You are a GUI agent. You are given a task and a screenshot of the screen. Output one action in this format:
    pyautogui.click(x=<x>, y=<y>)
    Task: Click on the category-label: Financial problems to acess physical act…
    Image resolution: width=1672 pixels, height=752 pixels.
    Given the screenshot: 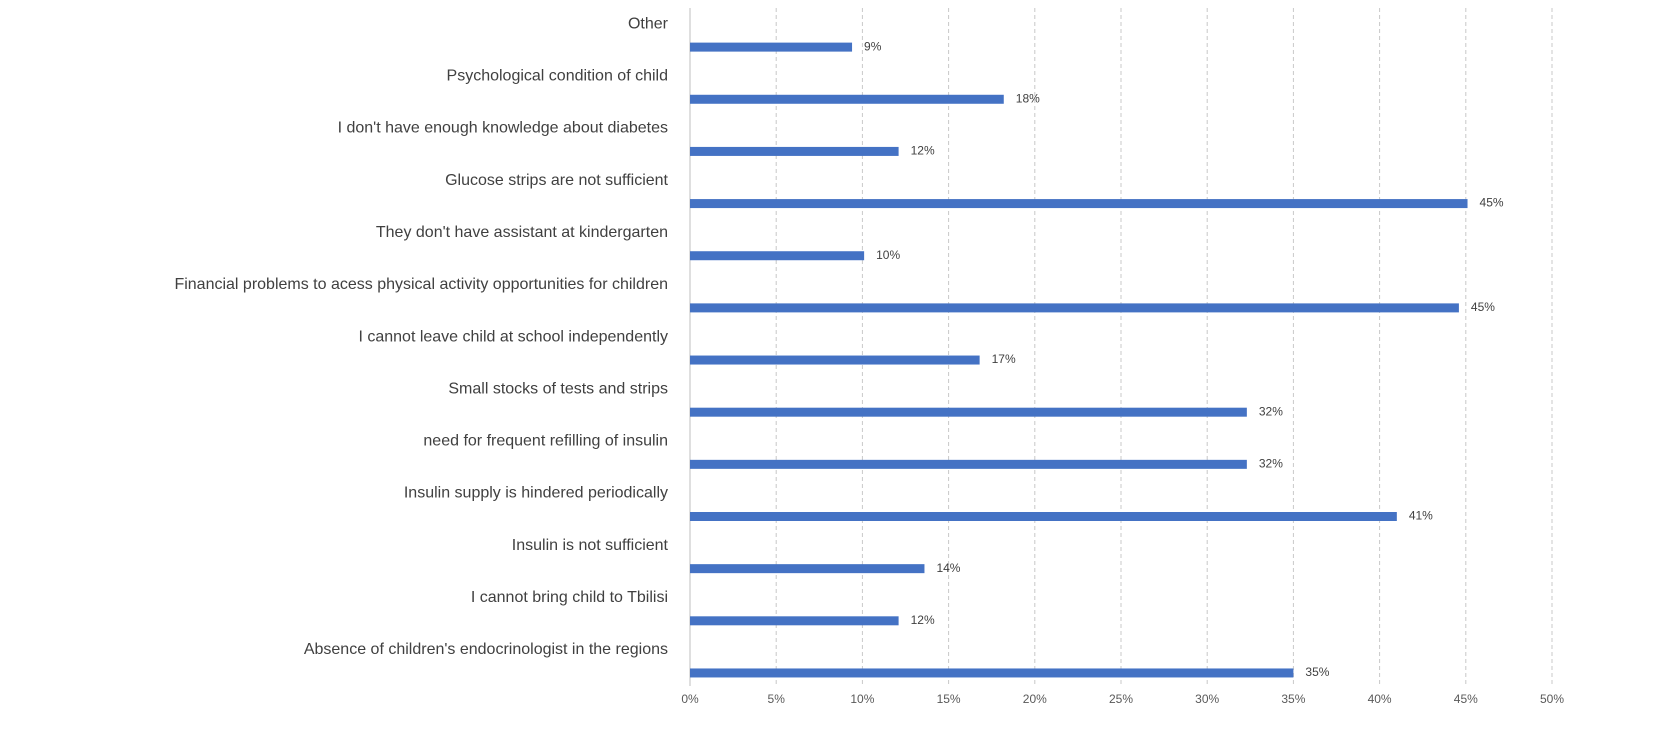 What is the action you would take?
    pyautogui.click(x=421, y=284)
    